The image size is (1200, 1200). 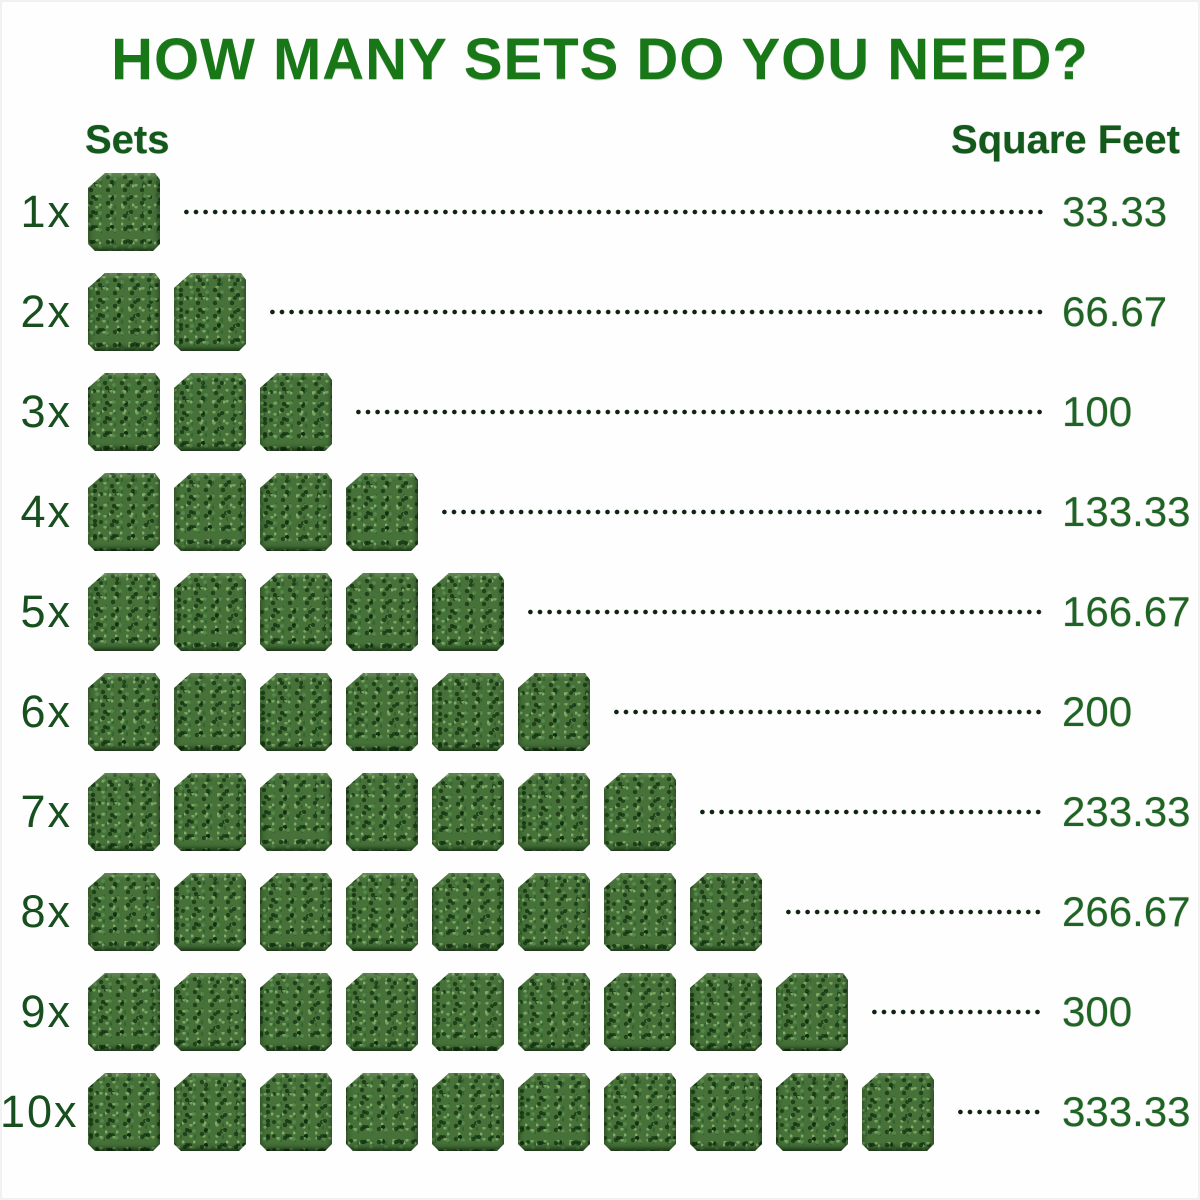 I want to click on table-row: 1x 33.33, so click(x=600, y=212).